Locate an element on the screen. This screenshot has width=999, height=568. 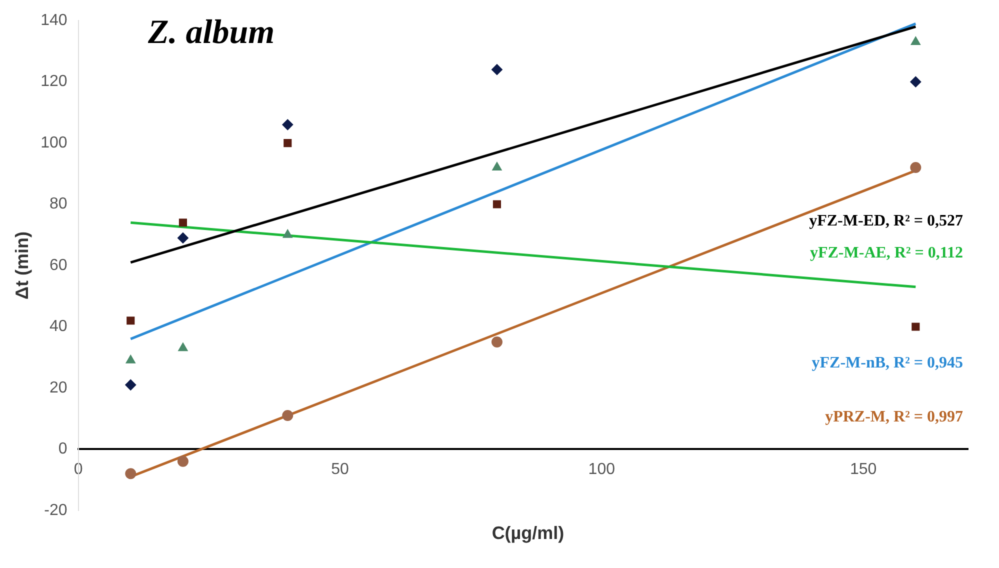
series-label: yFZ-M-AE, R² = 0,112 is located at coordinates (886, 253).